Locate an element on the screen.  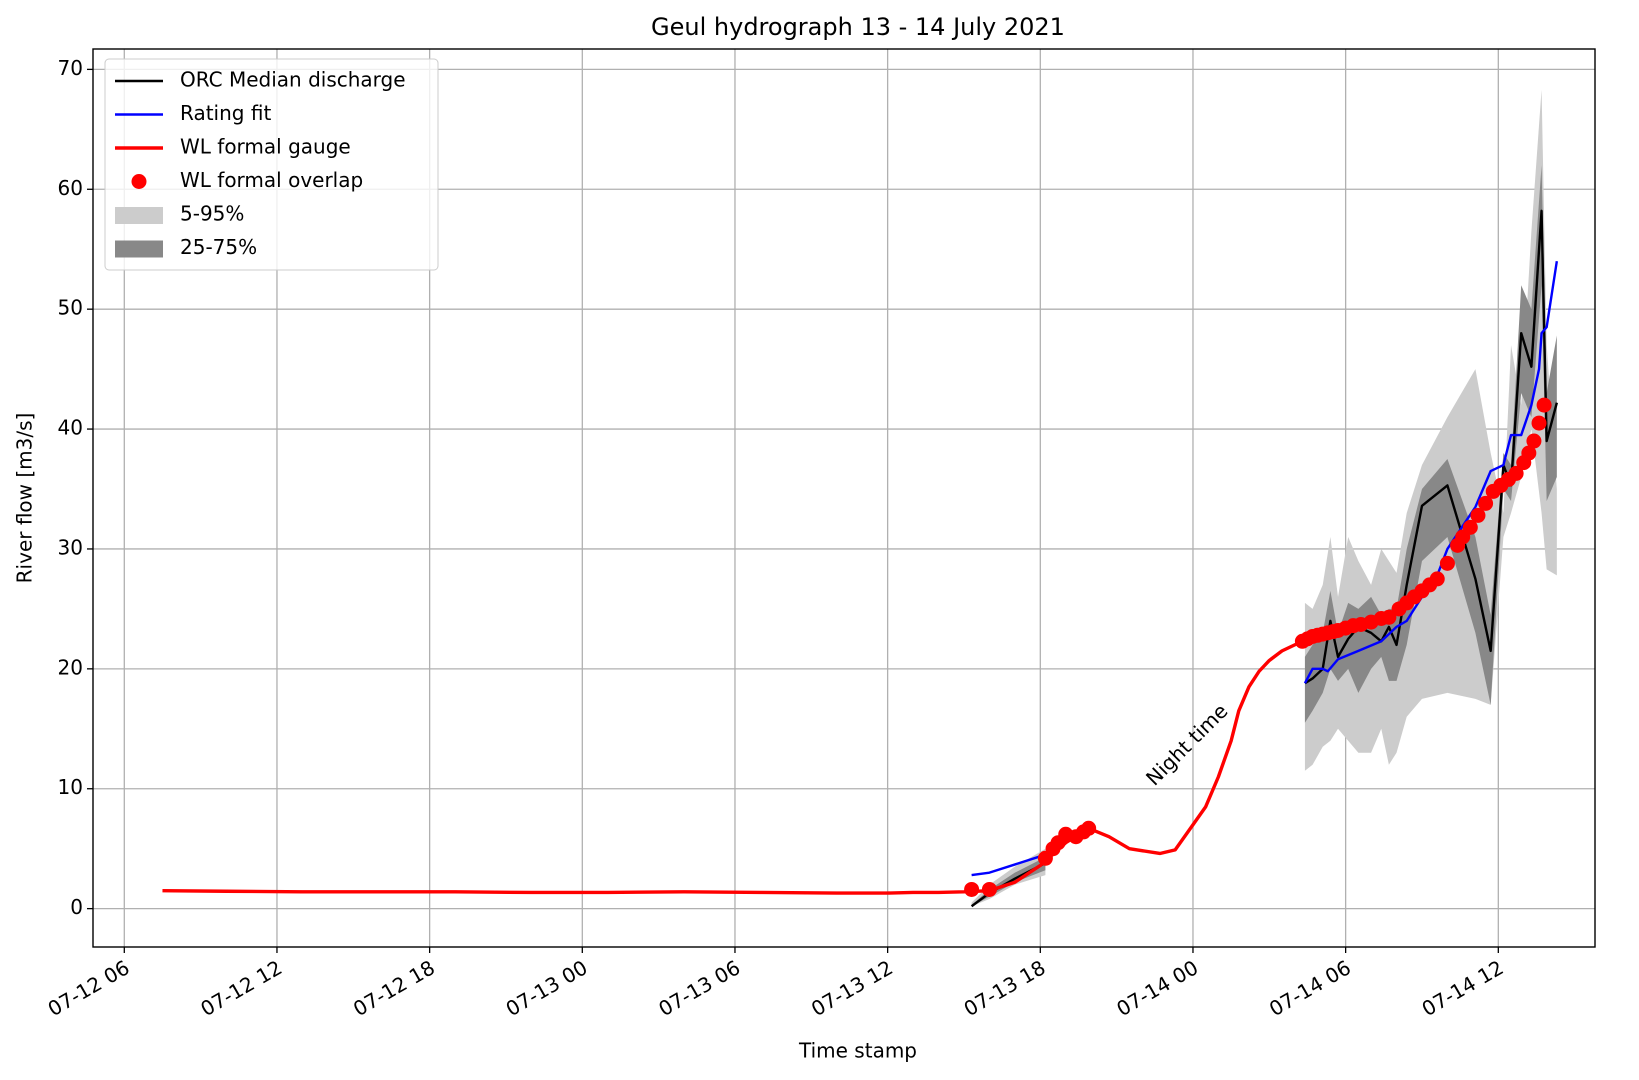
x-tick-label: 07-13 00 is located at coordinates (547, 988).